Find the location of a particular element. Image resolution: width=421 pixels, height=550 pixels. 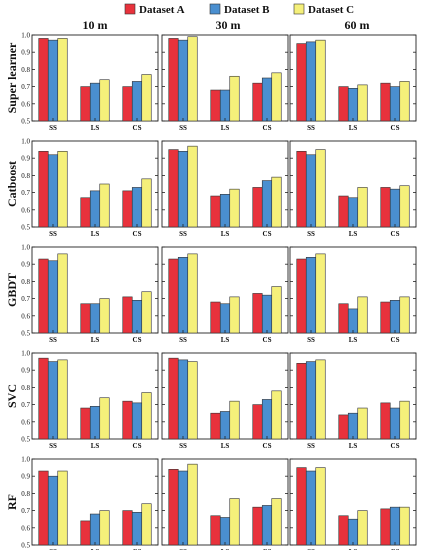

y-tick-label: 1.0 is located at coordinates (25, 36).